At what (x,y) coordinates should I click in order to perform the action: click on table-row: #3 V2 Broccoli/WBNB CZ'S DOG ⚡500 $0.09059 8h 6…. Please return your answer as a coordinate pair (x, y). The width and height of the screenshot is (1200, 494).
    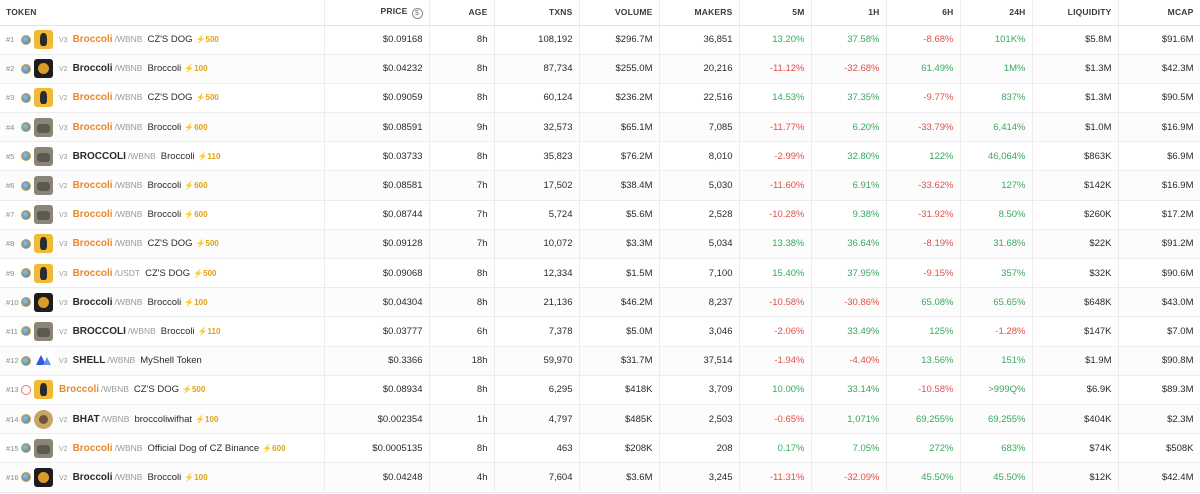
    Looking at the image, I should click on (600, 98).